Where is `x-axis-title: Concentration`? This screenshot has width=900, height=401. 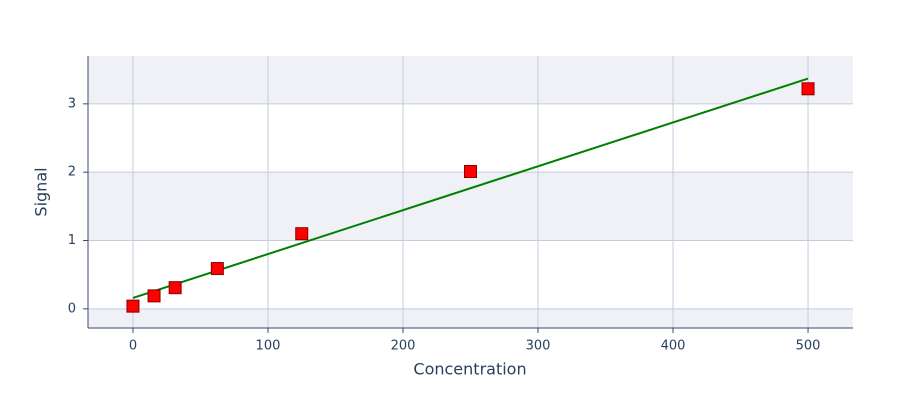
x-axis-title: Concentration is located at coordinates (469, 369).